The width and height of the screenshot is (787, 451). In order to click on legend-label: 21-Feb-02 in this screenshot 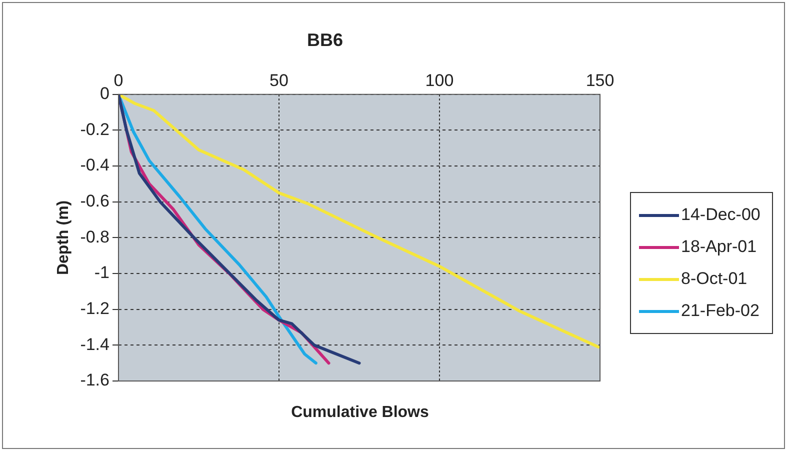, I will do `click(720, 311)`.